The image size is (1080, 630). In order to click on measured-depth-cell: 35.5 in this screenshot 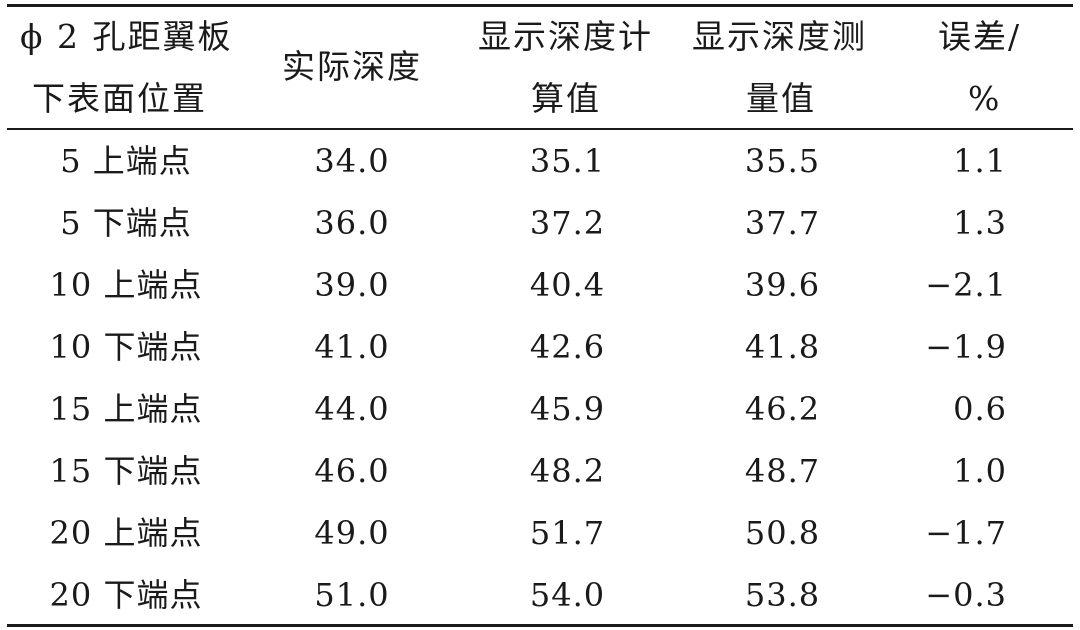, I will do `click(782, 161)`.